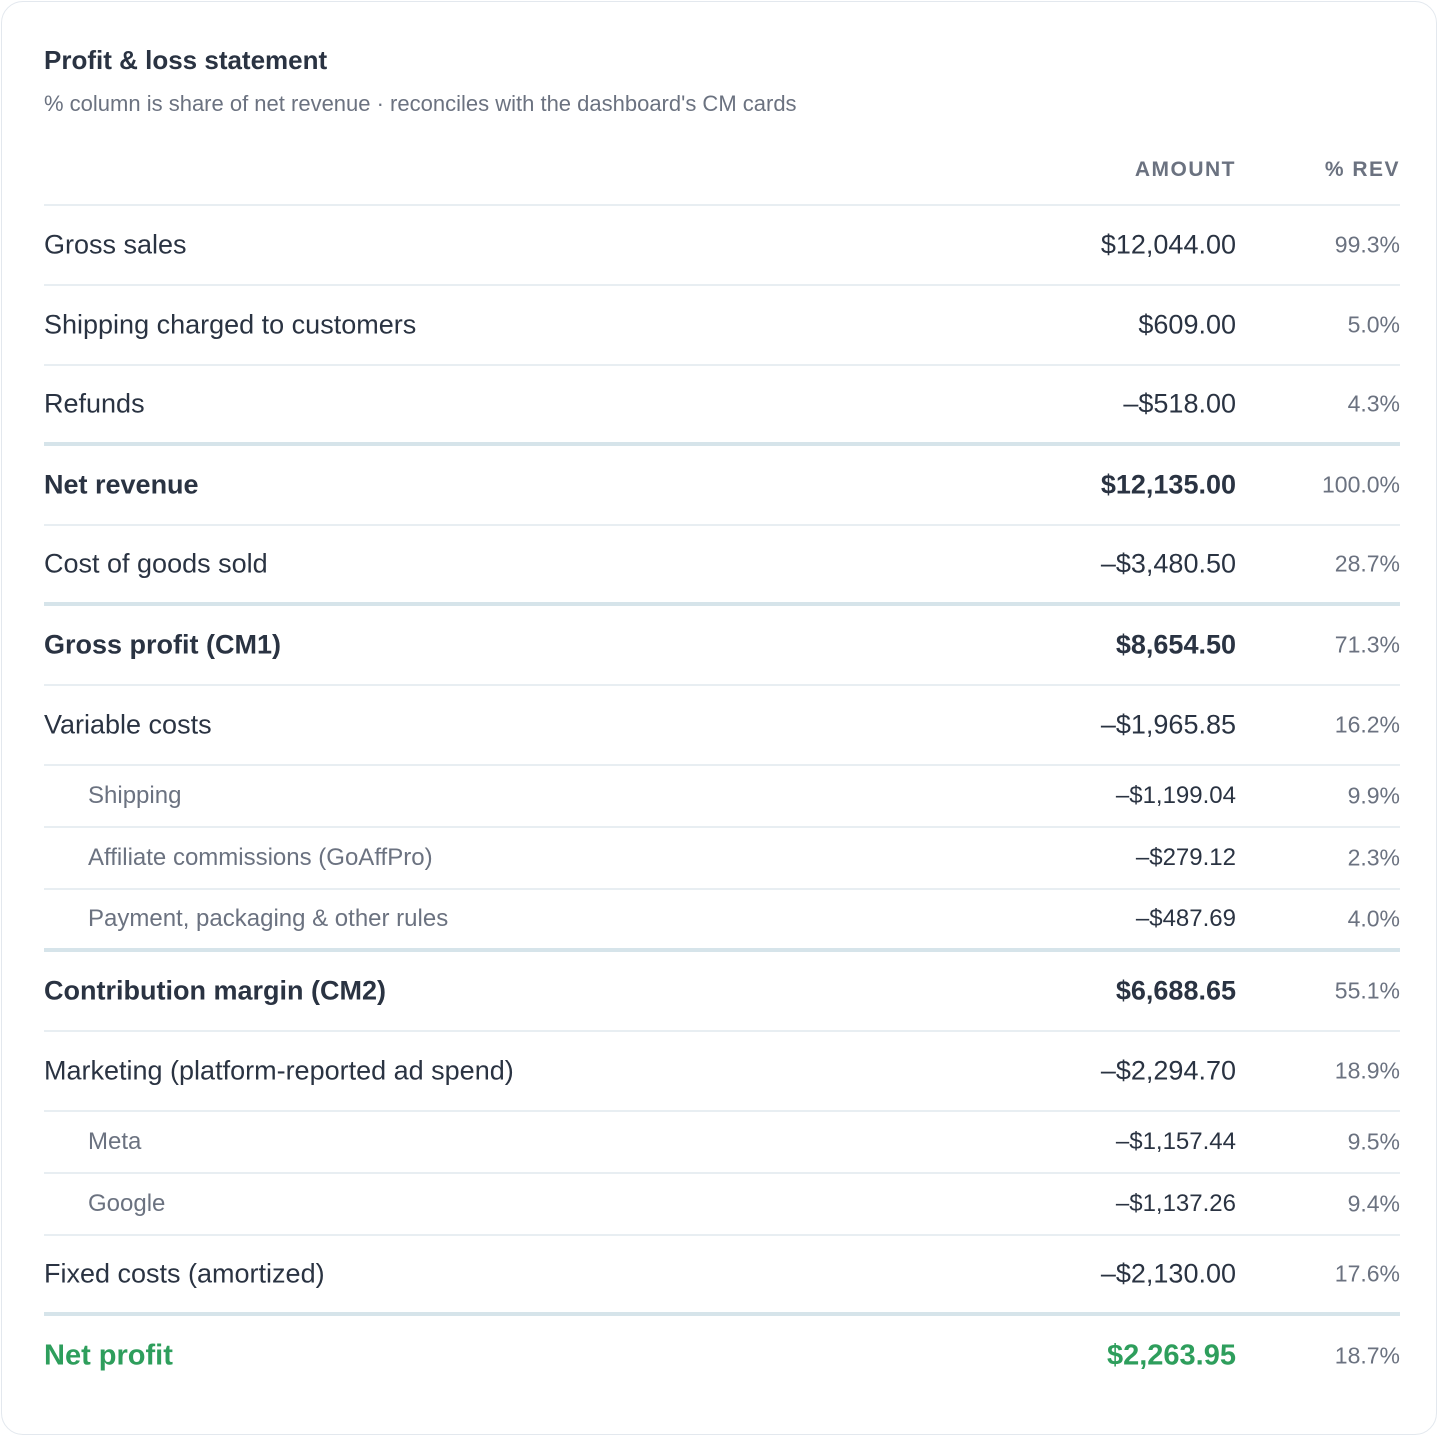 Image resolution: width=1440 pixels, height=1438 pixels. Describe the element at coordinates (1171, 1355) in the screenshot. I see `row-amount: $2,263.95` at that location.